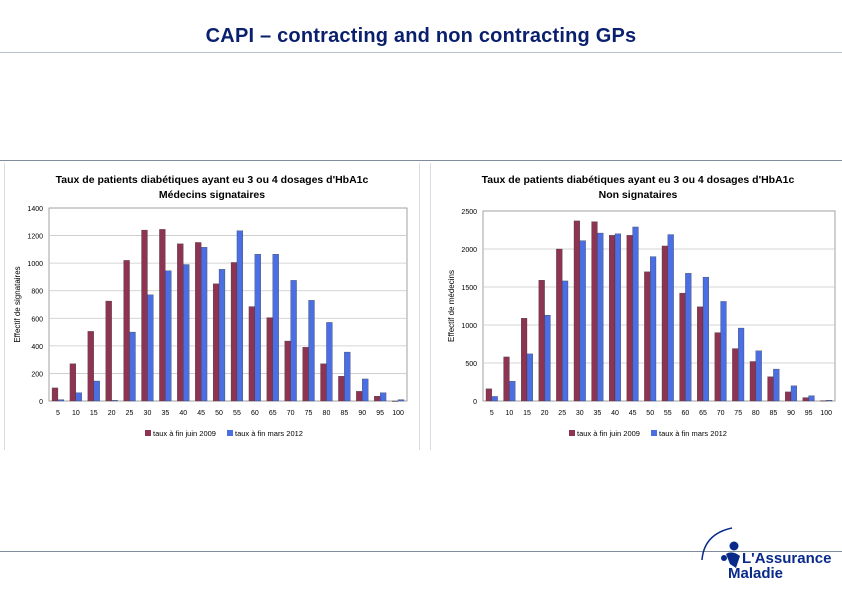 The width and height of the screenshot is (842, 596). What do you see at coordinates (421, 52) in the screenshot?
I see `title-divider` at bounding box center [421, 52].